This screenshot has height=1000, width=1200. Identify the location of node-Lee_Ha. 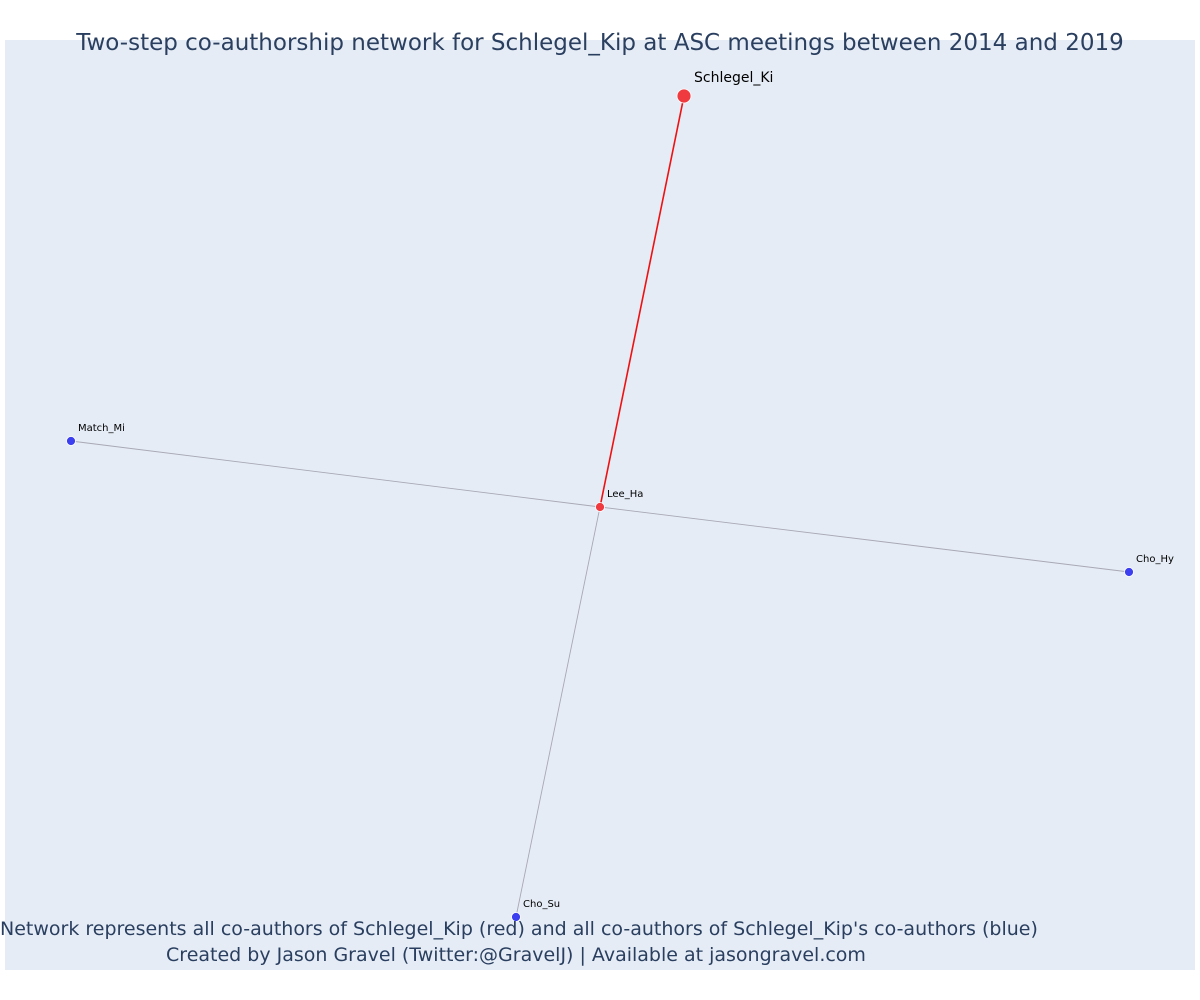
(600, 507).